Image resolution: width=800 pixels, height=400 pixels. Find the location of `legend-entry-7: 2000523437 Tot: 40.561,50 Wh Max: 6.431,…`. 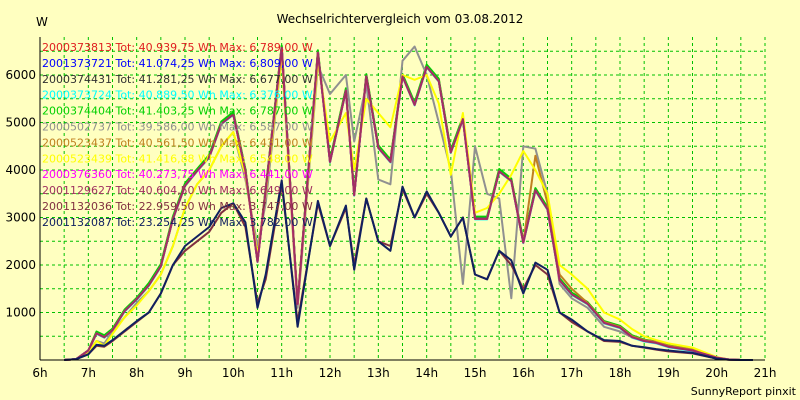

legend-entry-7: 2000523437 Tot: 40.561,50 Wh Max: 6.431,… is located at coordinates (177, 142).